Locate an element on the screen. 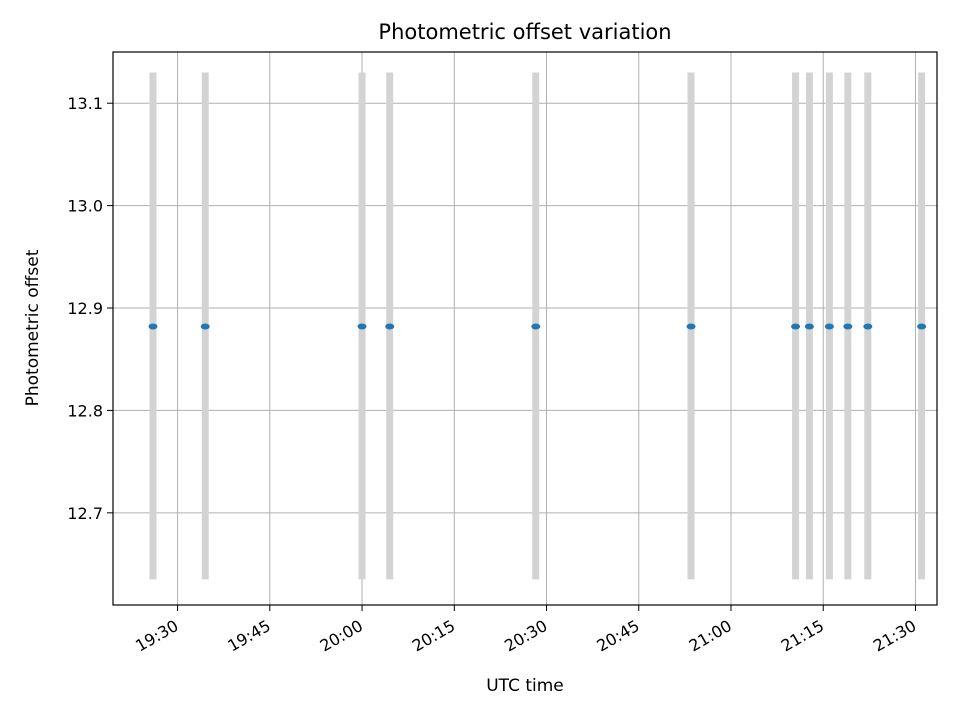 The height and width of the screenshot is (720, 960). y-tick-label: 12.9 is located at coordinates (85, 308).